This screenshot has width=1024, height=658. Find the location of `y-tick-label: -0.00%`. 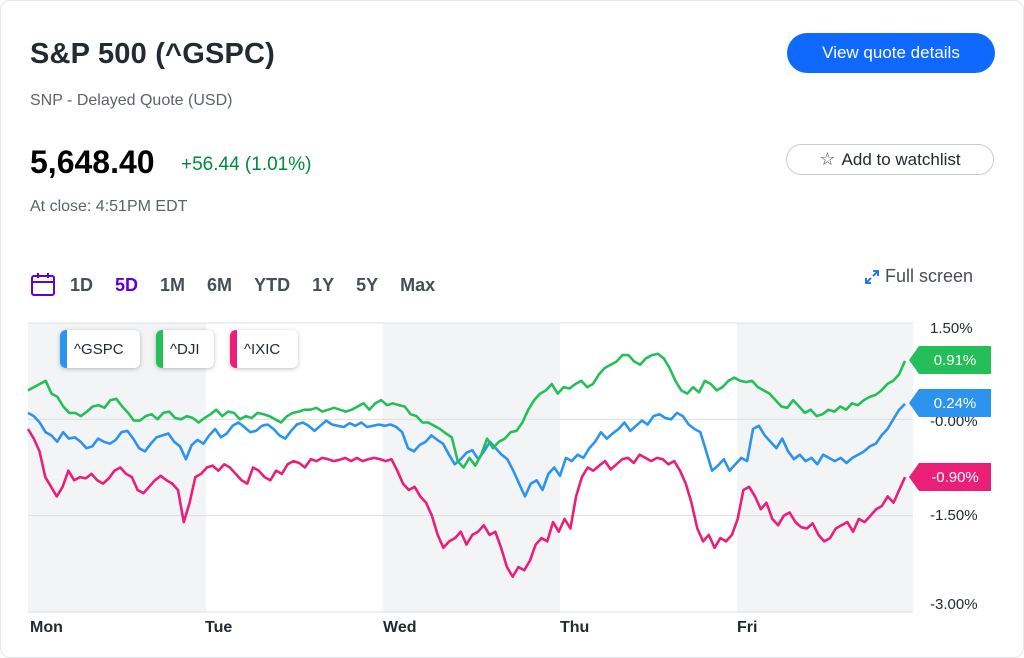

y-tick-label: -0.00% is located at coordinates (954, 421).